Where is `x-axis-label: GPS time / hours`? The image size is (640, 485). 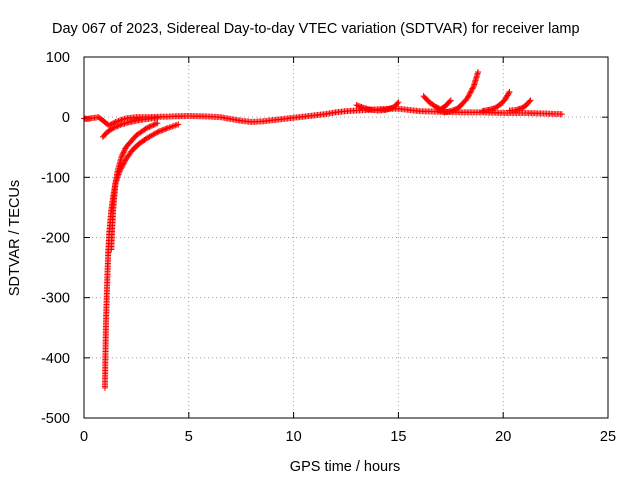 x-axis-label: GPS time / hours is located at coordinates (345, 467).